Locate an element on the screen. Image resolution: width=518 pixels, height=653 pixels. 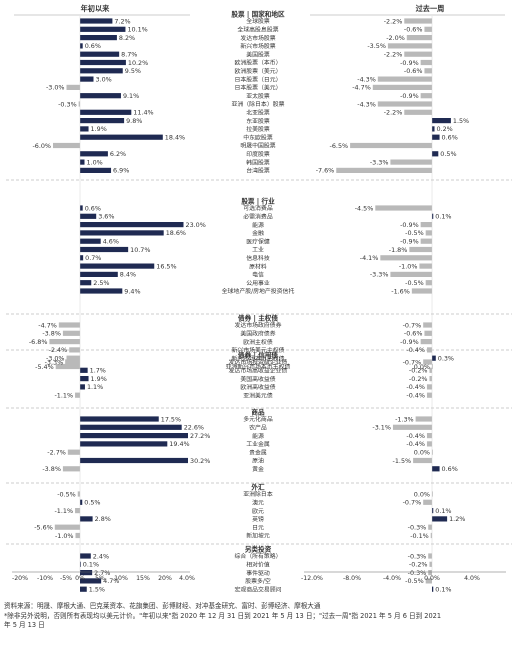
category-label: 贵金属 is located at coordinates (258, 452).